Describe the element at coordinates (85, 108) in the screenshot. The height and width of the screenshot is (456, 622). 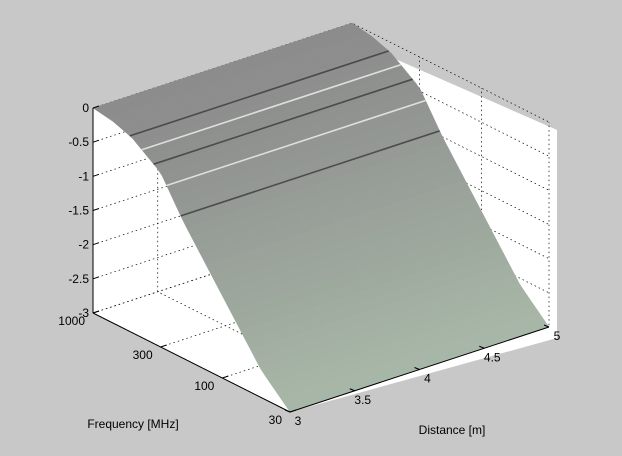
I see `z-tick-label: 0` at that location.